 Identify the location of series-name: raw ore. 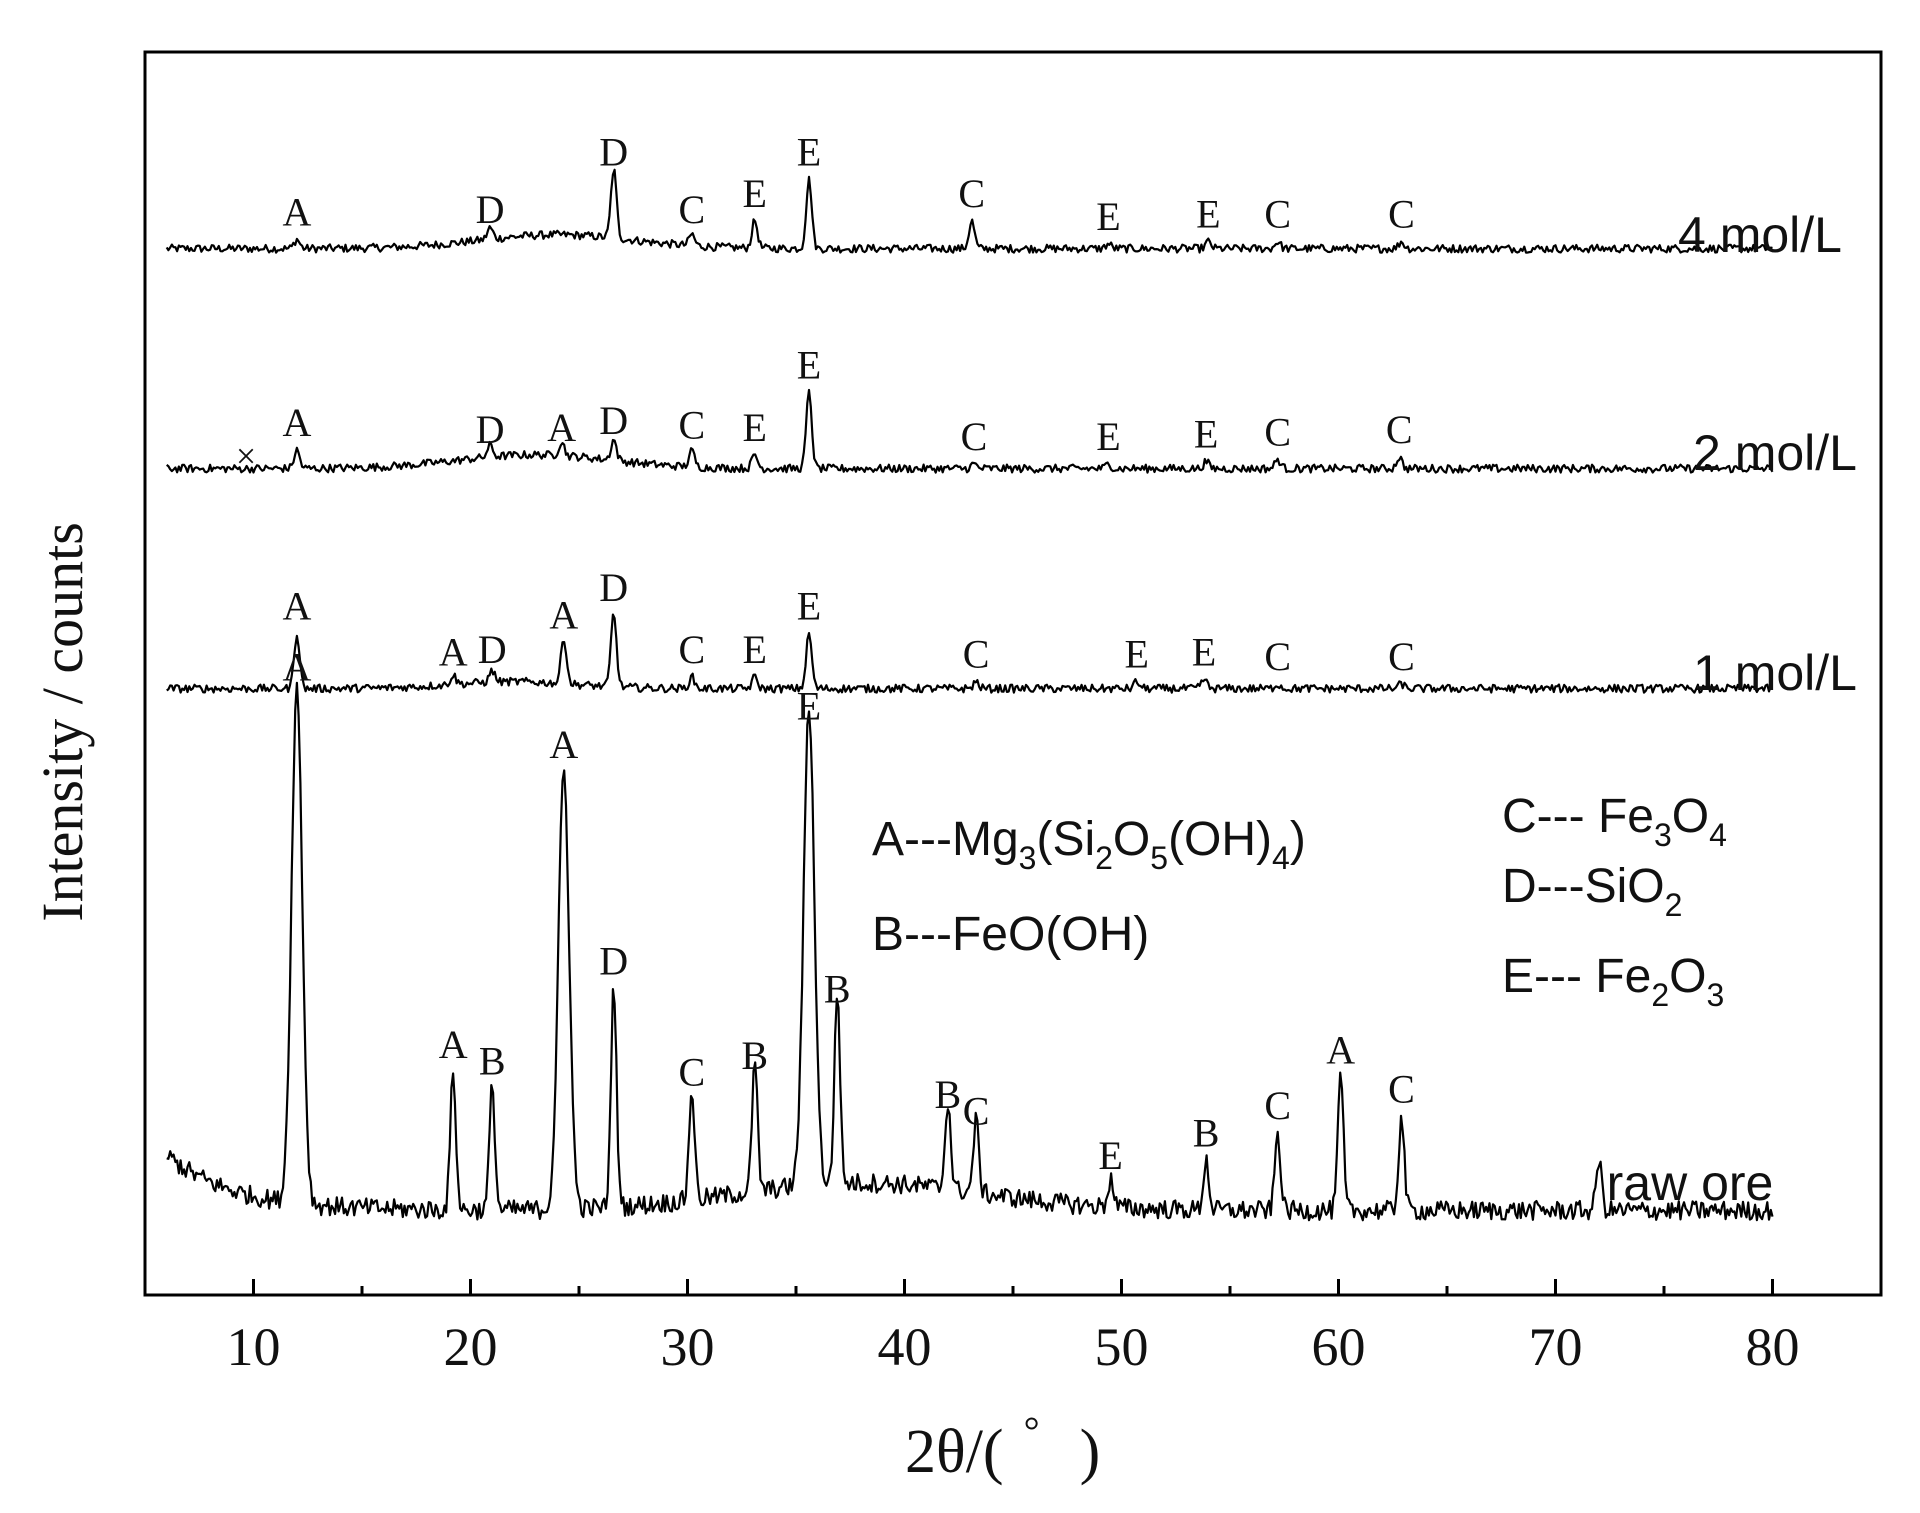
(1690, 1183).